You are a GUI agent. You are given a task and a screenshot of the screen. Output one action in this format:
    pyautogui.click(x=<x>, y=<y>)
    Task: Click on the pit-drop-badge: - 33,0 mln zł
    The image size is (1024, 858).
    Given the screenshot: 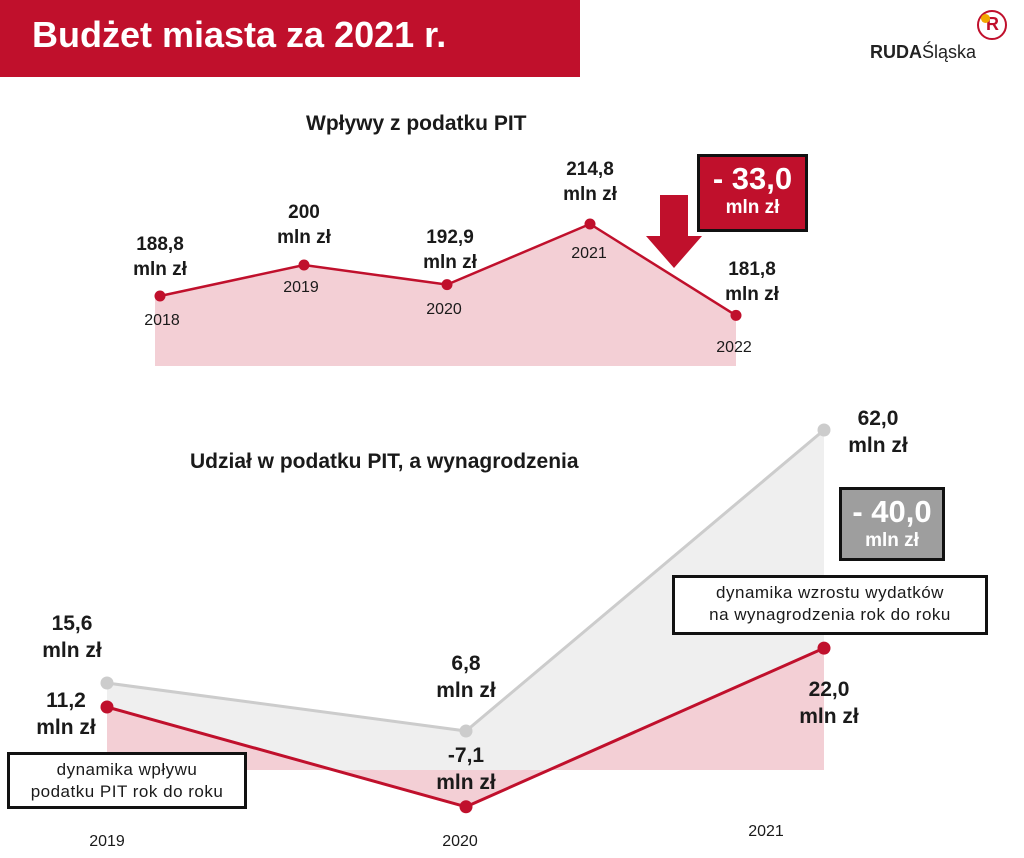 What is the action you would take?
    pyautogui.click(x=752, y=193)
    